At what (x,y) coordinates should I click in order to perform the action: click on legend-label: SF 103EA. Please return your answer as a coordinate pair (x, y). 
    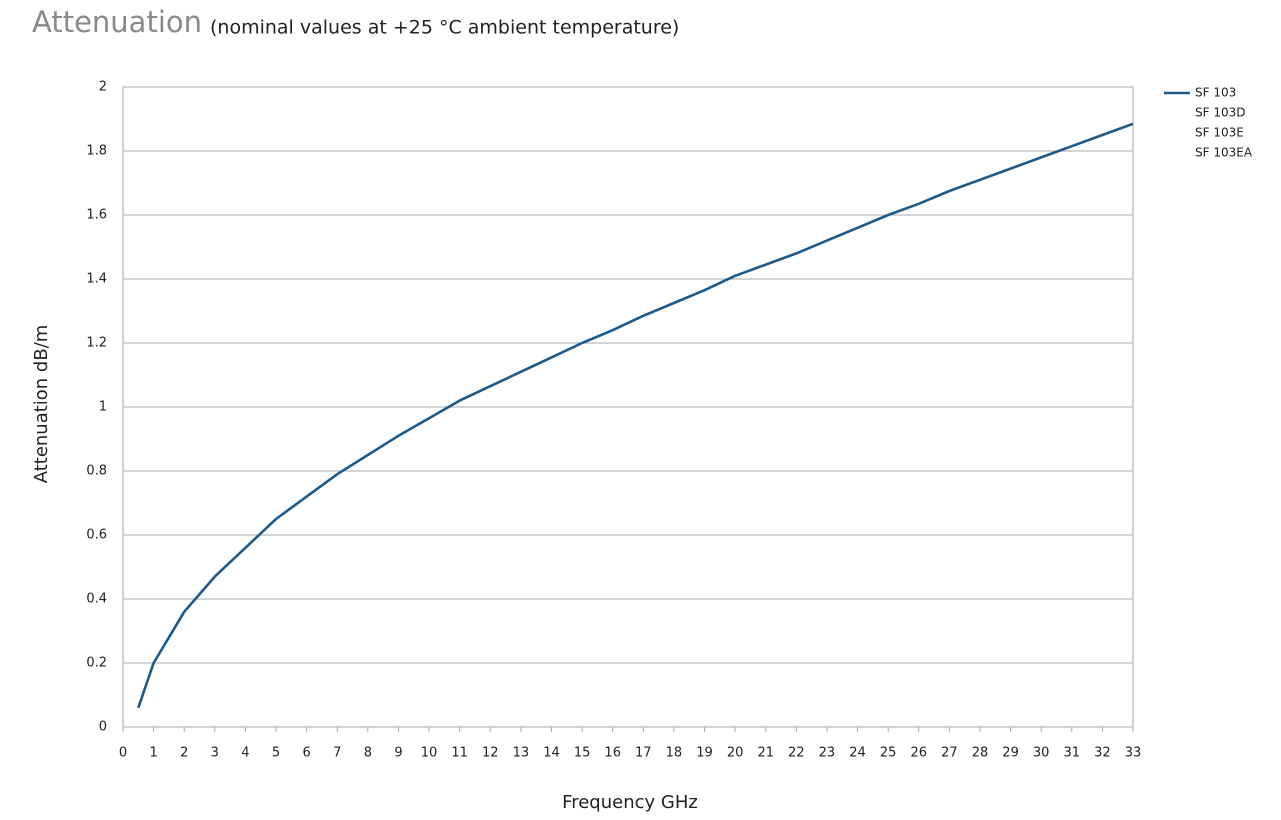
    Looking at the image, I should click on (1224, 153).